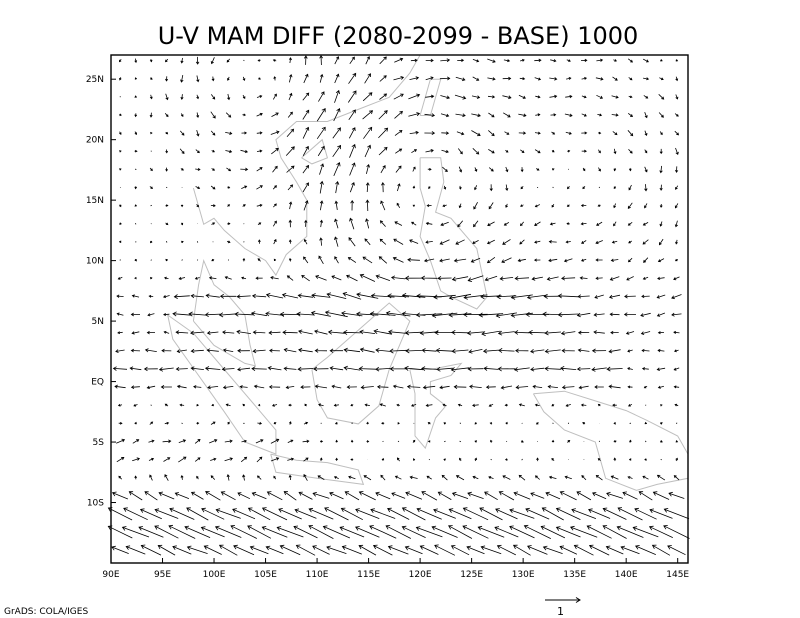  What do you see at coordinates (162, 575) in the screenshot?
I see `x-tick-label: 95E` at bounding box center [162, 575].